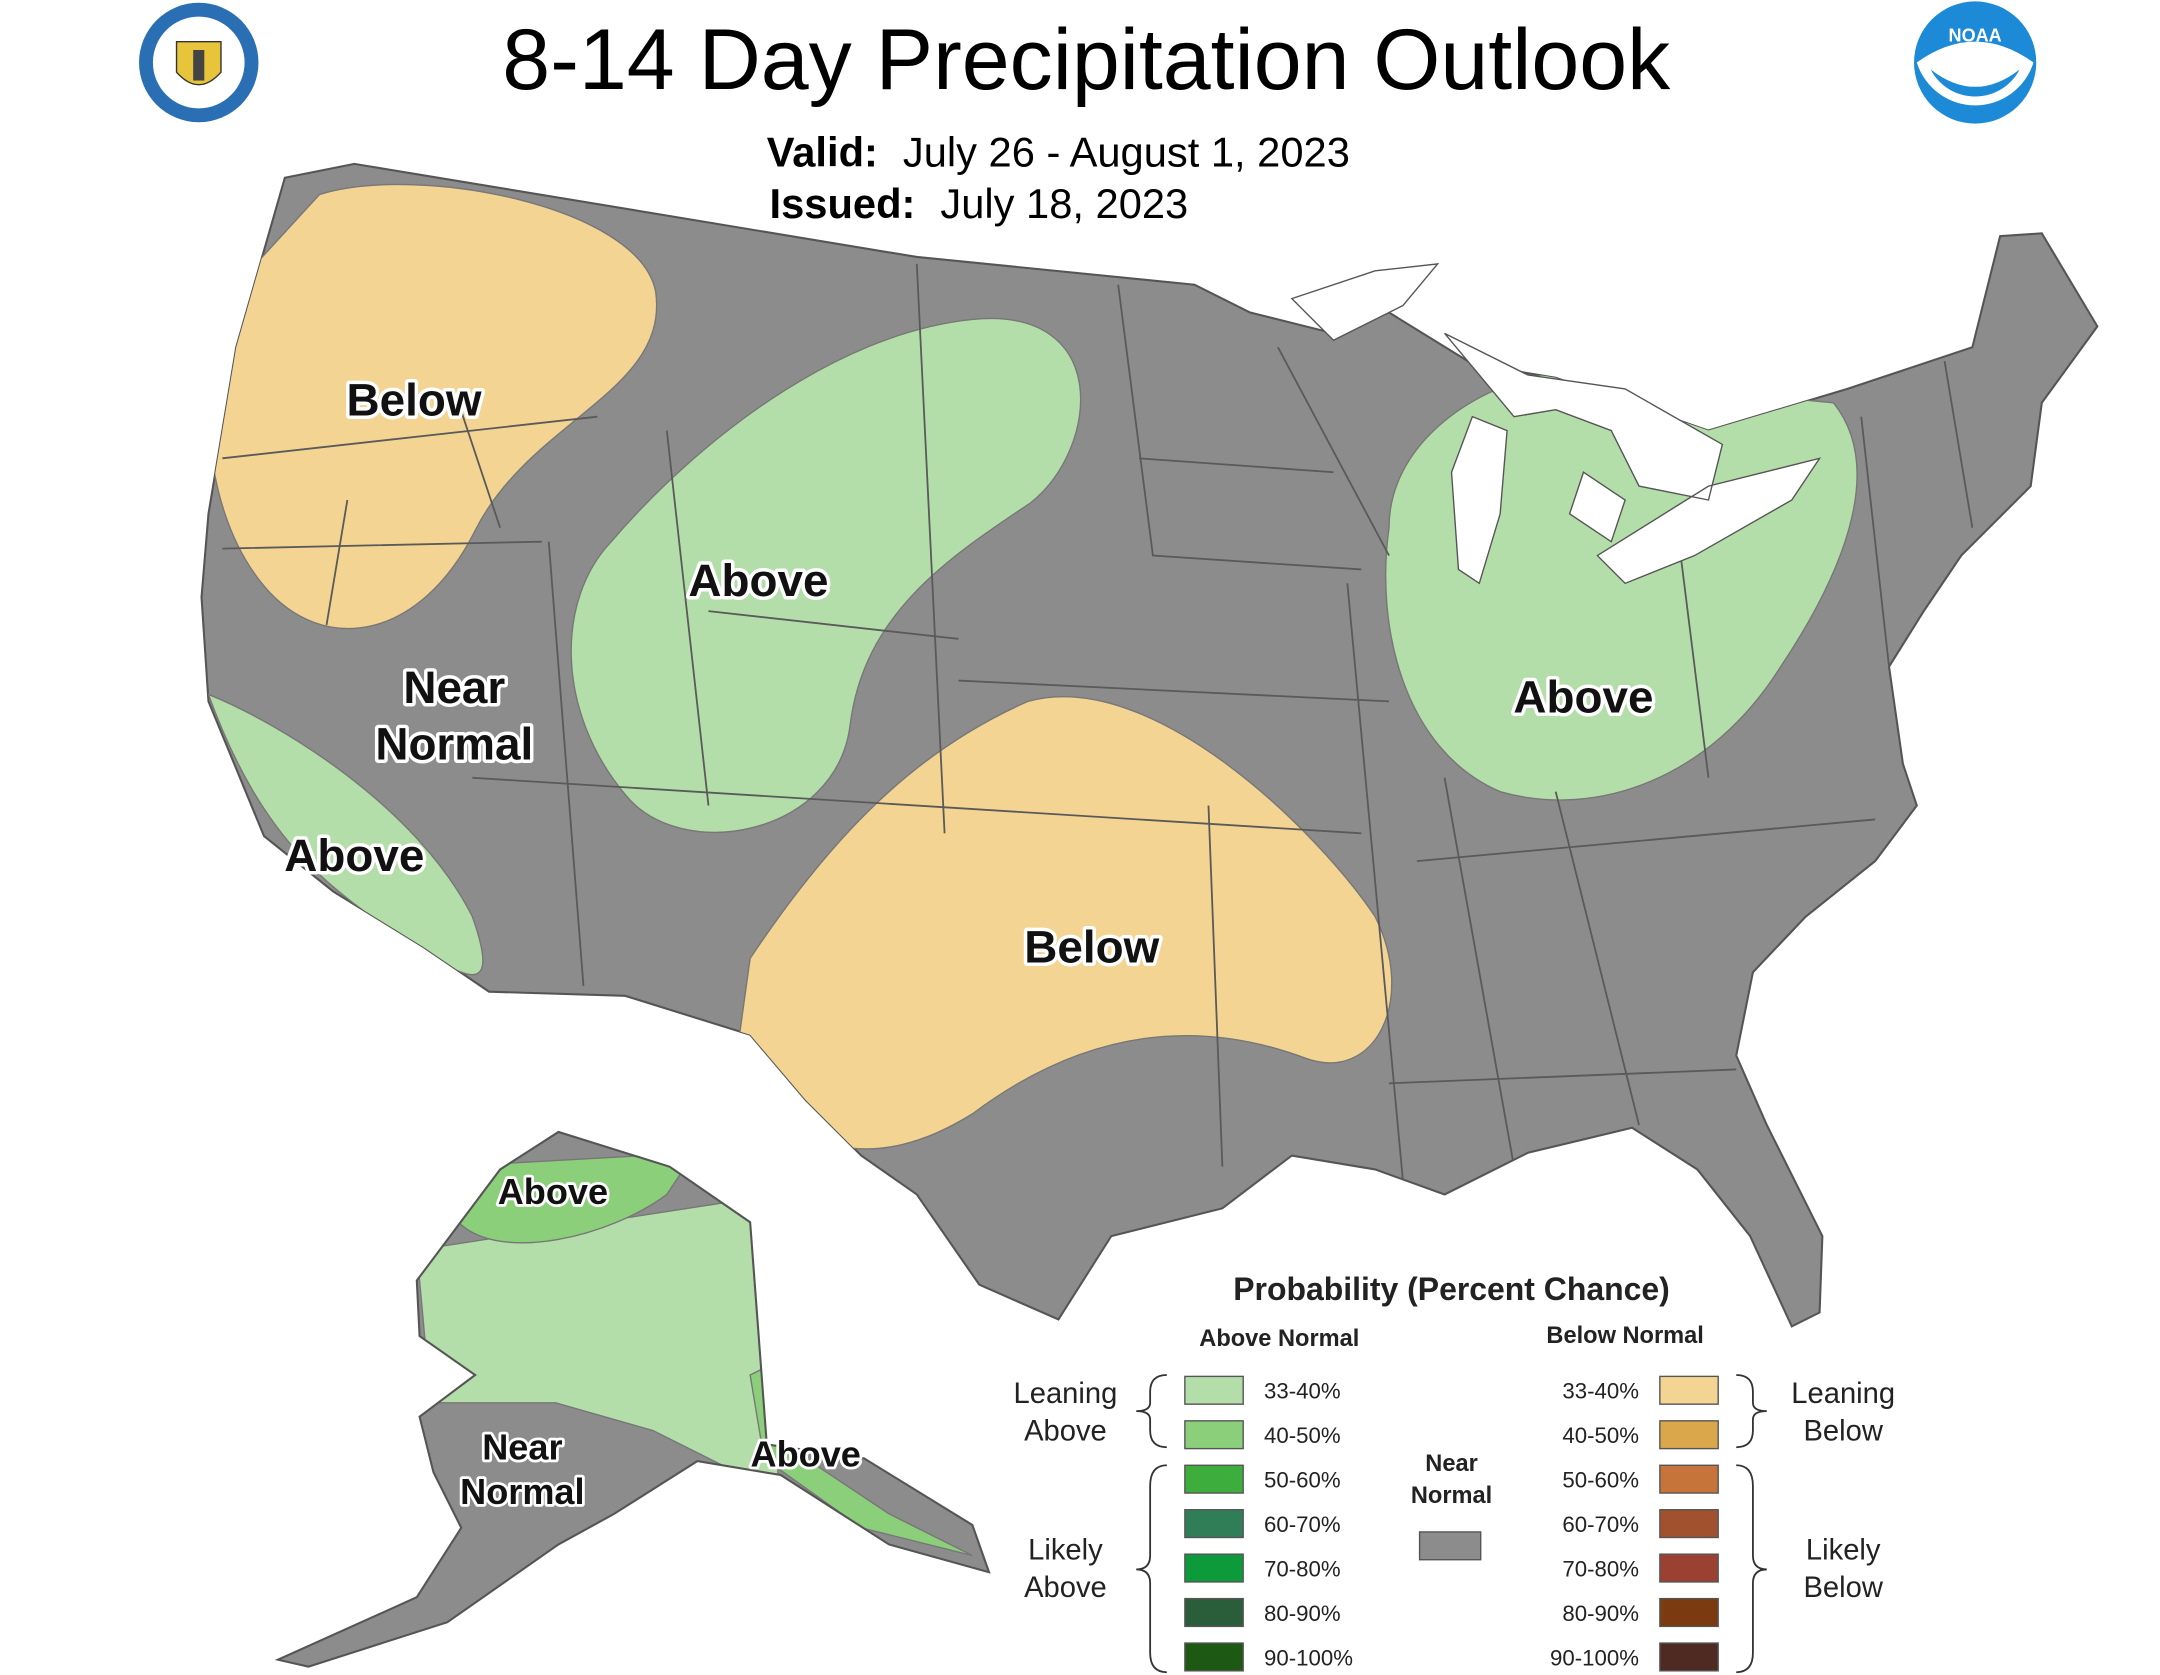  I want to click on near-normal-line: Normal, so click(1451, 1496).